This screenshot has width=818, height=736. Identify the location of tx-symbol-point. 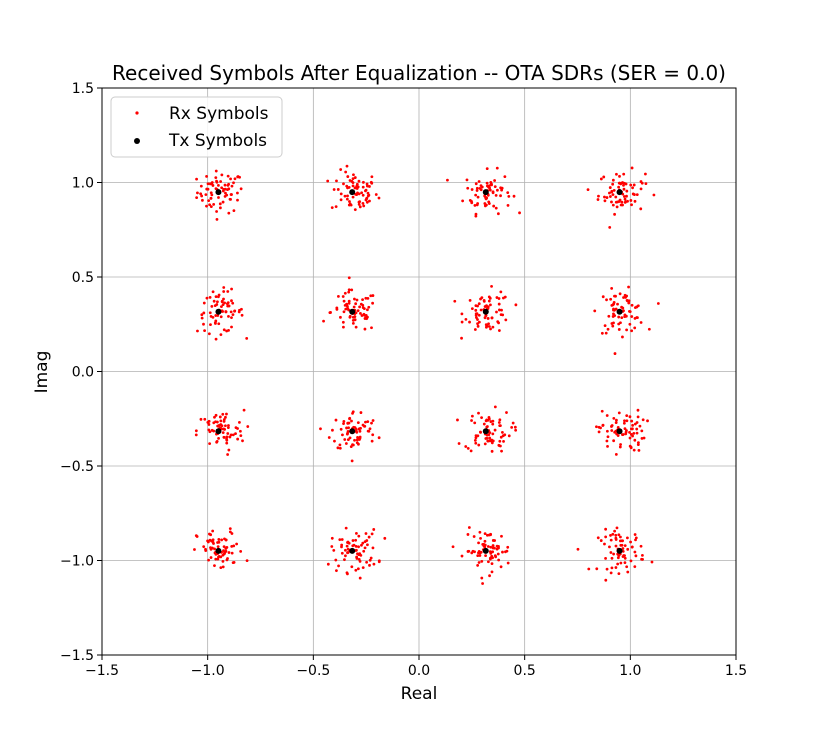
(485, 311).